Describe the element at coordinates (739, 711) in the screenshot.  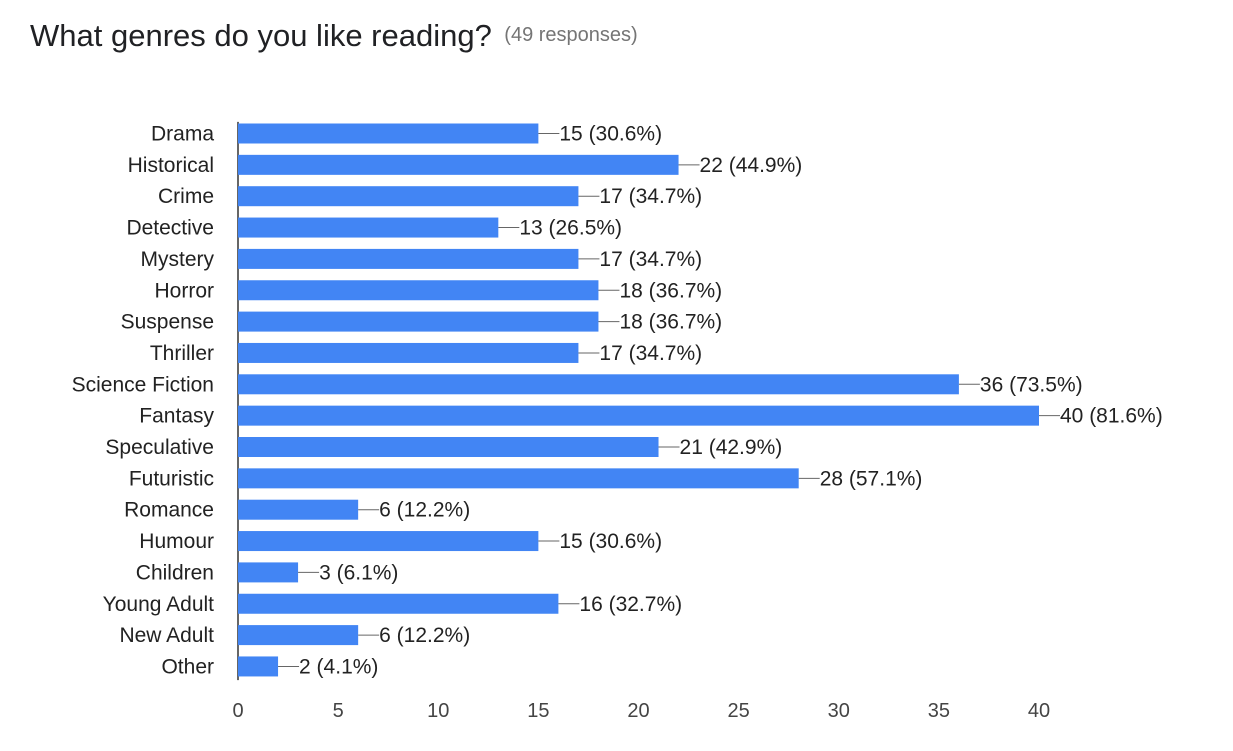
I see `x-tick-label: 25` at that location.